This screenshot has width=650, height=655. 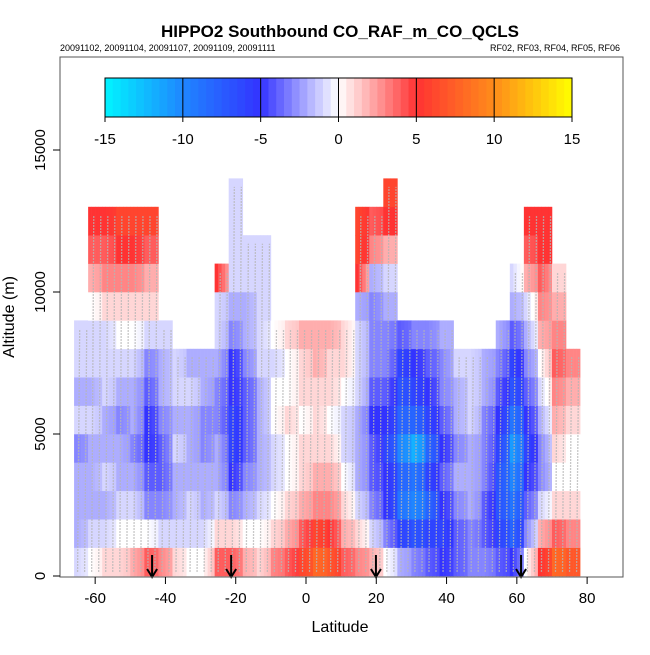 What do you see at coordinates (338, 139) in the screenshot?
I see `colorbar-tick-label: 0` at bounding box center [338, 139].